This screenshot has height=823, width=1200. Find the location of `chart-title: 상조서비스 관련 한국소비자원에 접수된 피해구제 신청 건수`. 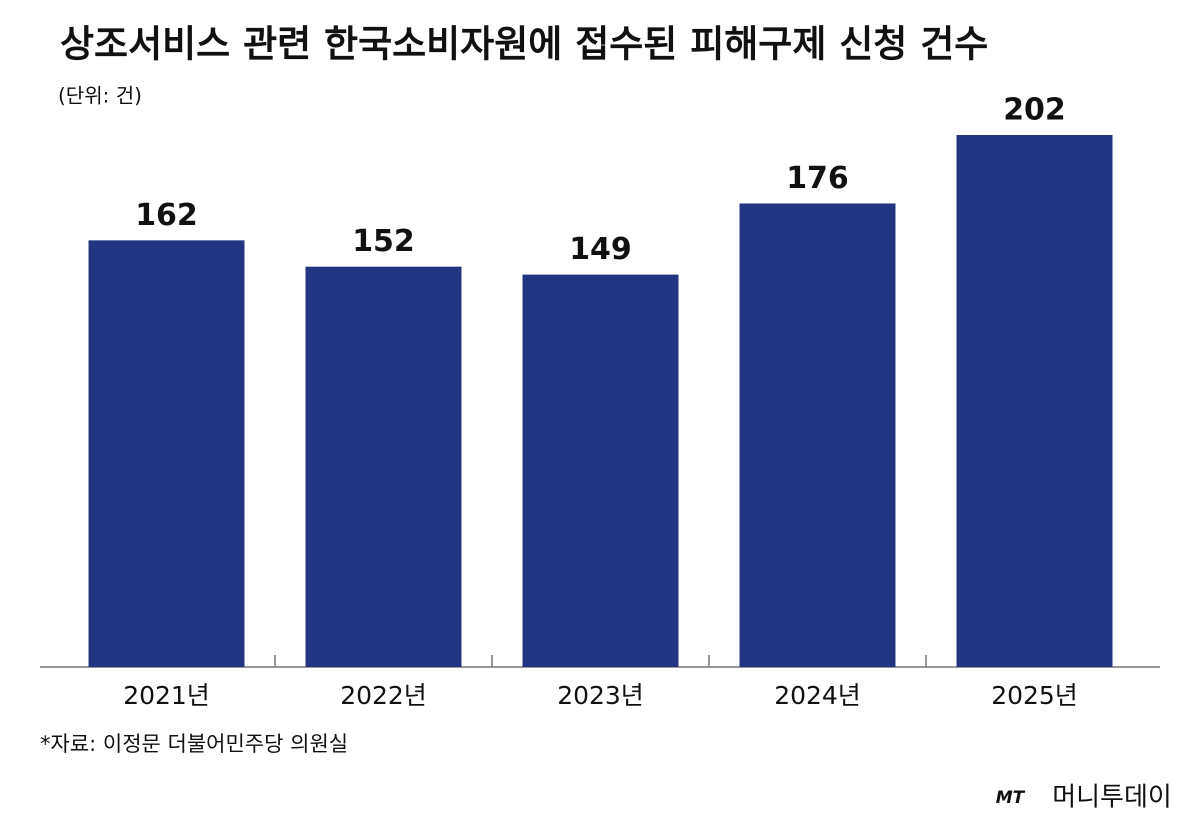

chart-title: 상조서비스 관련 한국소비자원에 접수된 피해구제 신청 건수 is located at coordinates (524, 44).